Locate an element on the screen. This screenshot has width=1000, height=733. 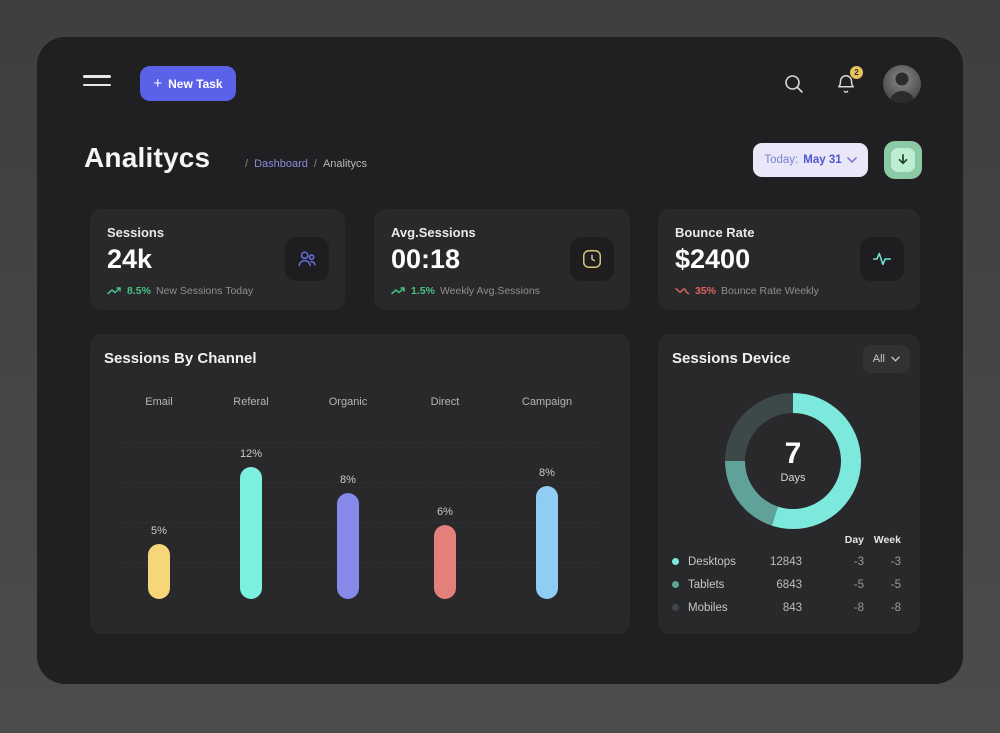
device-name: Mobiles is located at coordinates (708, 607).